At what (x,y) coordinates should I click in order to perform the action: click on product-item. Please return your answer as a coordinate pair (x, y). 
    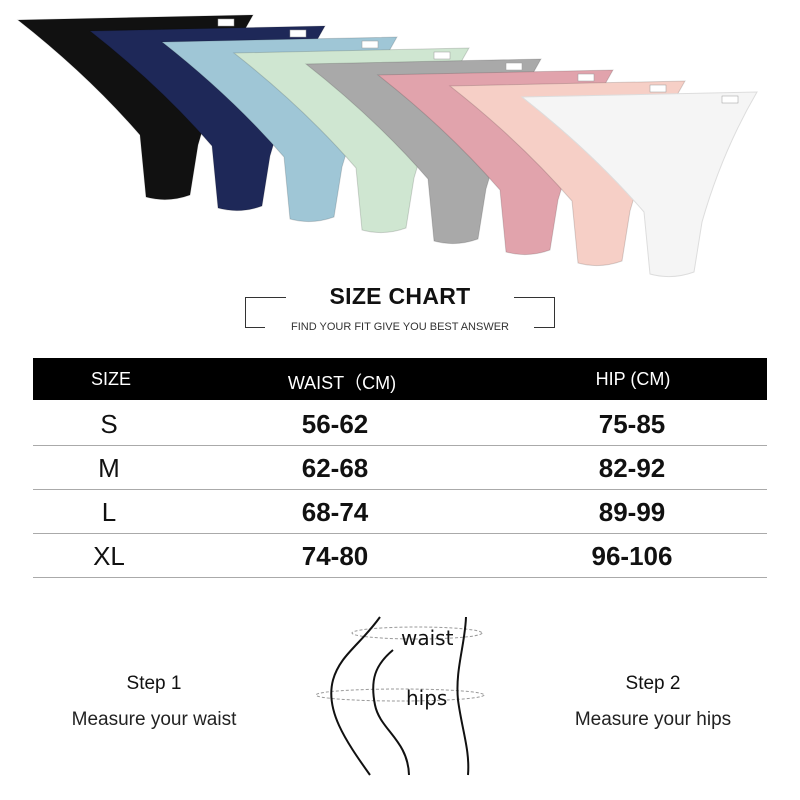
    Looking at the image, I should click on (639, 184).